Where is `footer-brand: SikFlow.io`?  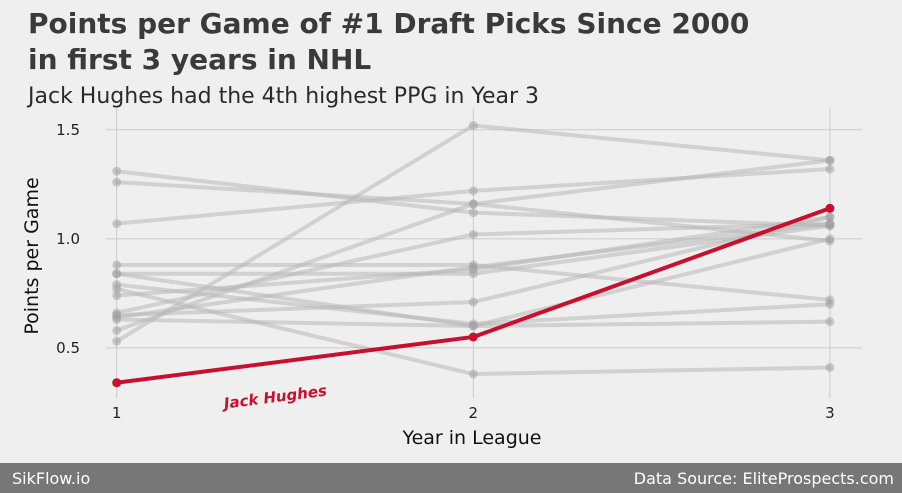
footer-brand: SikFlow.io is located at coordinates (51, 478).